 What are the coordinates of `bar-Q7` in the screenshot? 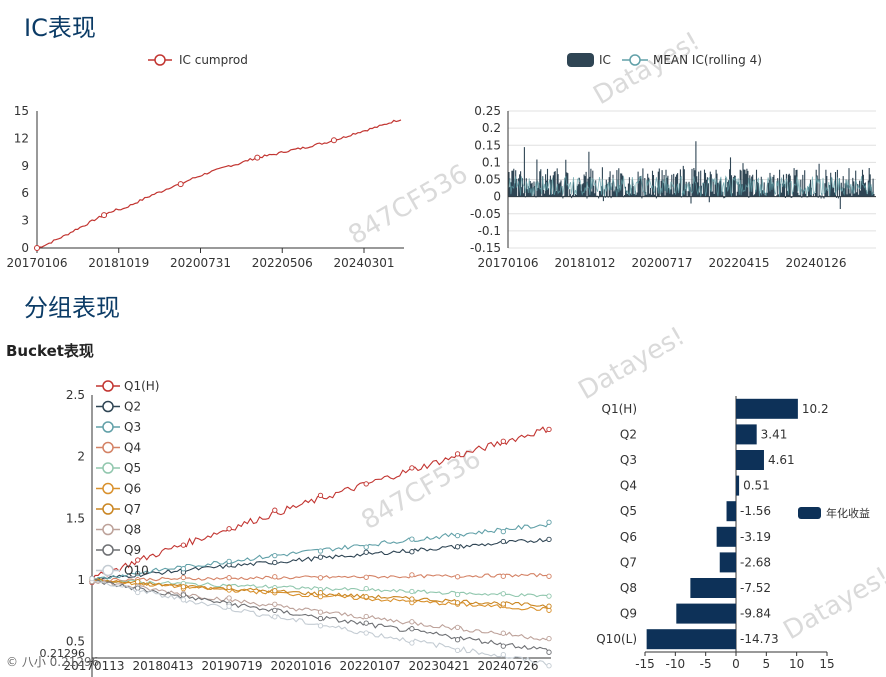 It's located at (727, 562).